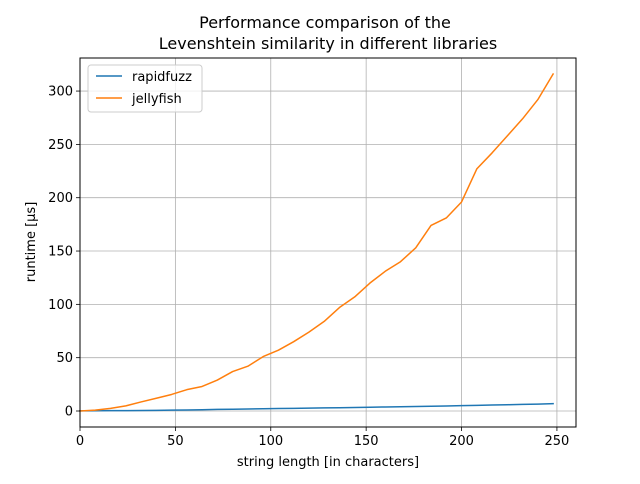  I want to click on x-tick-label: 50, so click(175, 441).